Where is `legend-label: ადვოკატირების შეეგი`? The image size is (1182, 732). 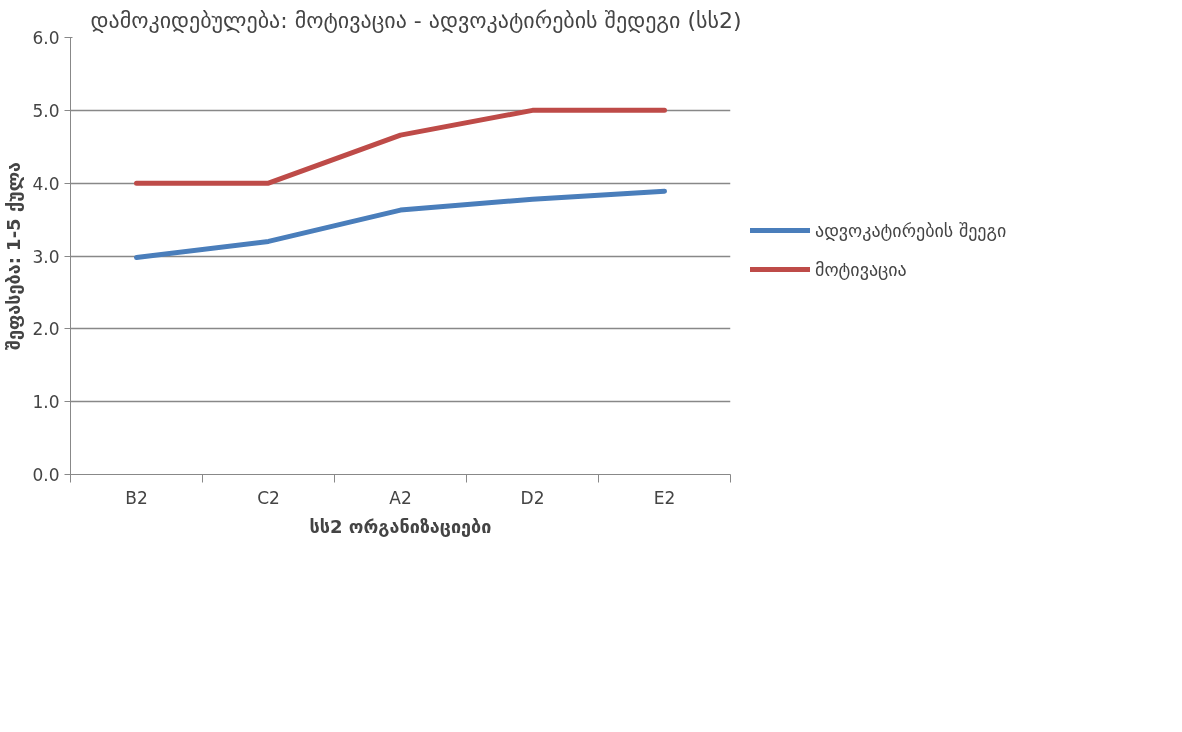
legend-label: ადვოკატირების შეეგი is located at coordinates (911, 230).